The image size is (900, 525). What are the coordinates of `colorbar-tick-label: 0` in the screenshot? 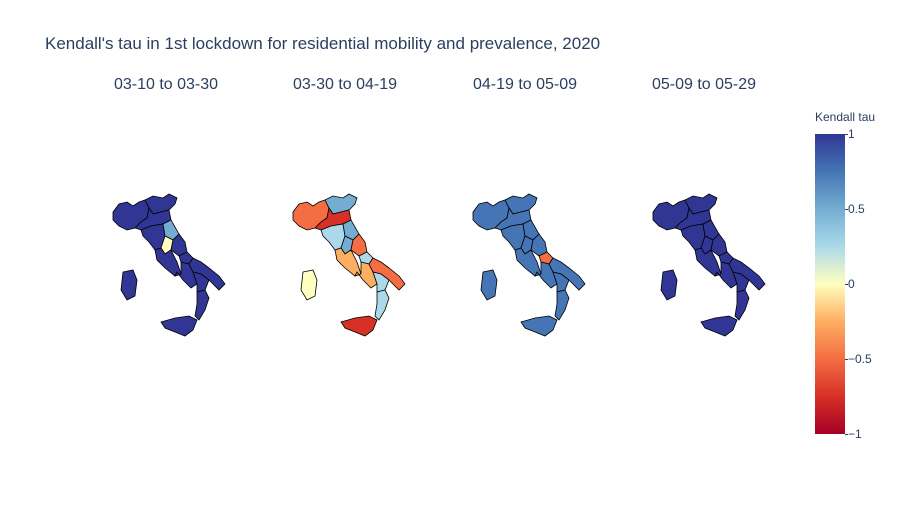 It's located at (851, 284).